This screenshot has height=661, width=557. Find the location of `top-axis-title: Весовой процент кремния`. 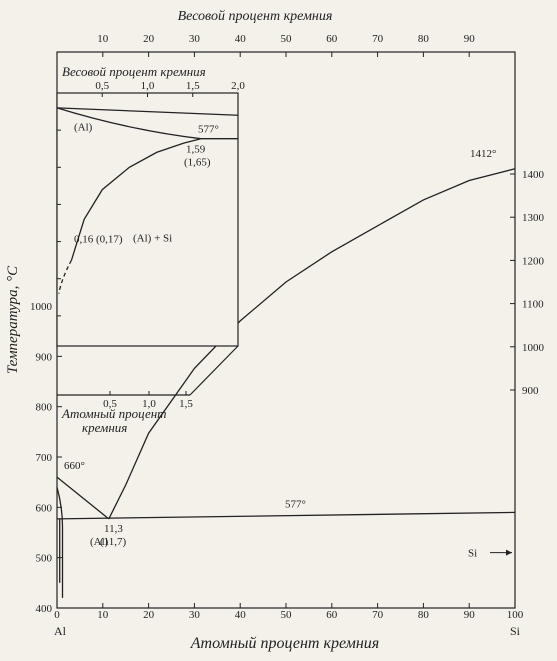

top-axis-title: Весовой процент кремния is located at coordinates (255, 16).